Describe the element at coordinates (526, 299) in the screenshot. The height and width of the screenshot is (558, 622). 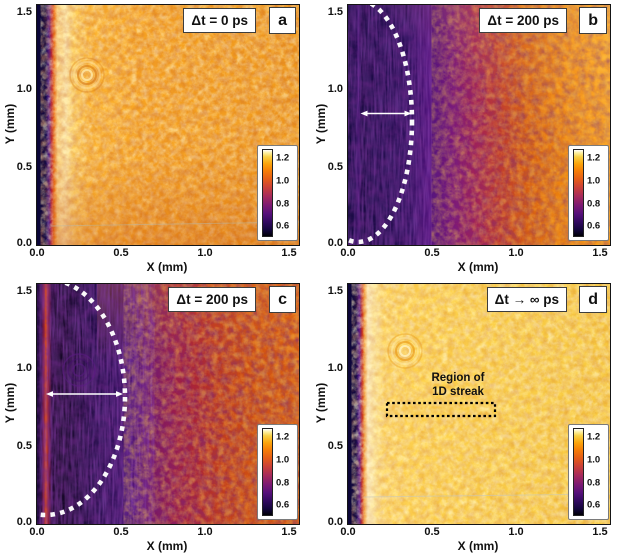
I see `delay-label-box-d: Δt → ∞ ps` at that location.